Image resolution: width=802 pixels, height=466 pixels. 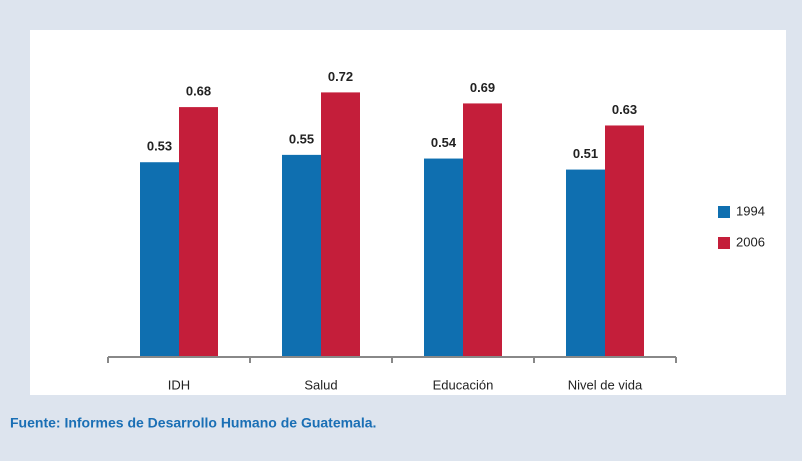 I want to click on x-tick-label: Salud, so click(x=320, y=384).